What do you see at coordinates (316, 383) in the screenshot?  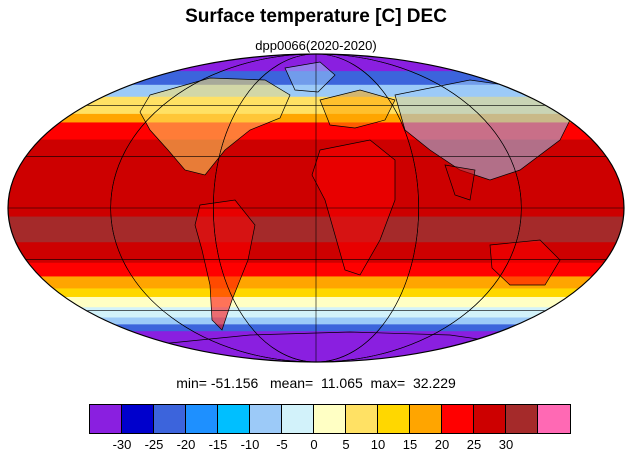 I see `stats-line: min= -51.156 mean= 11.065 max= 32.229` at bounding box center [316, 383].